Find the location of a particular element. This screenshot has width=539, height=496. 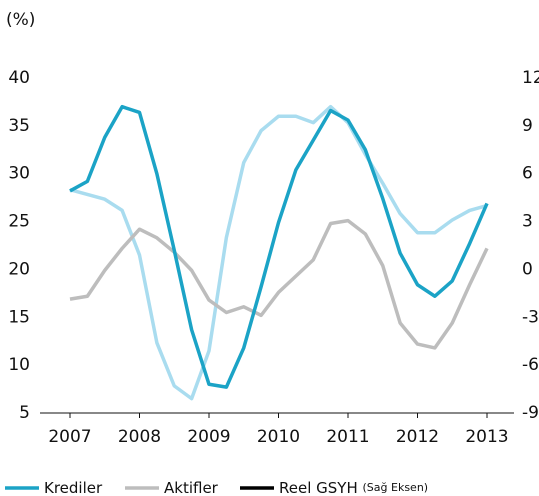

y-tick-label: 15 is located at coordinates (19, 317).